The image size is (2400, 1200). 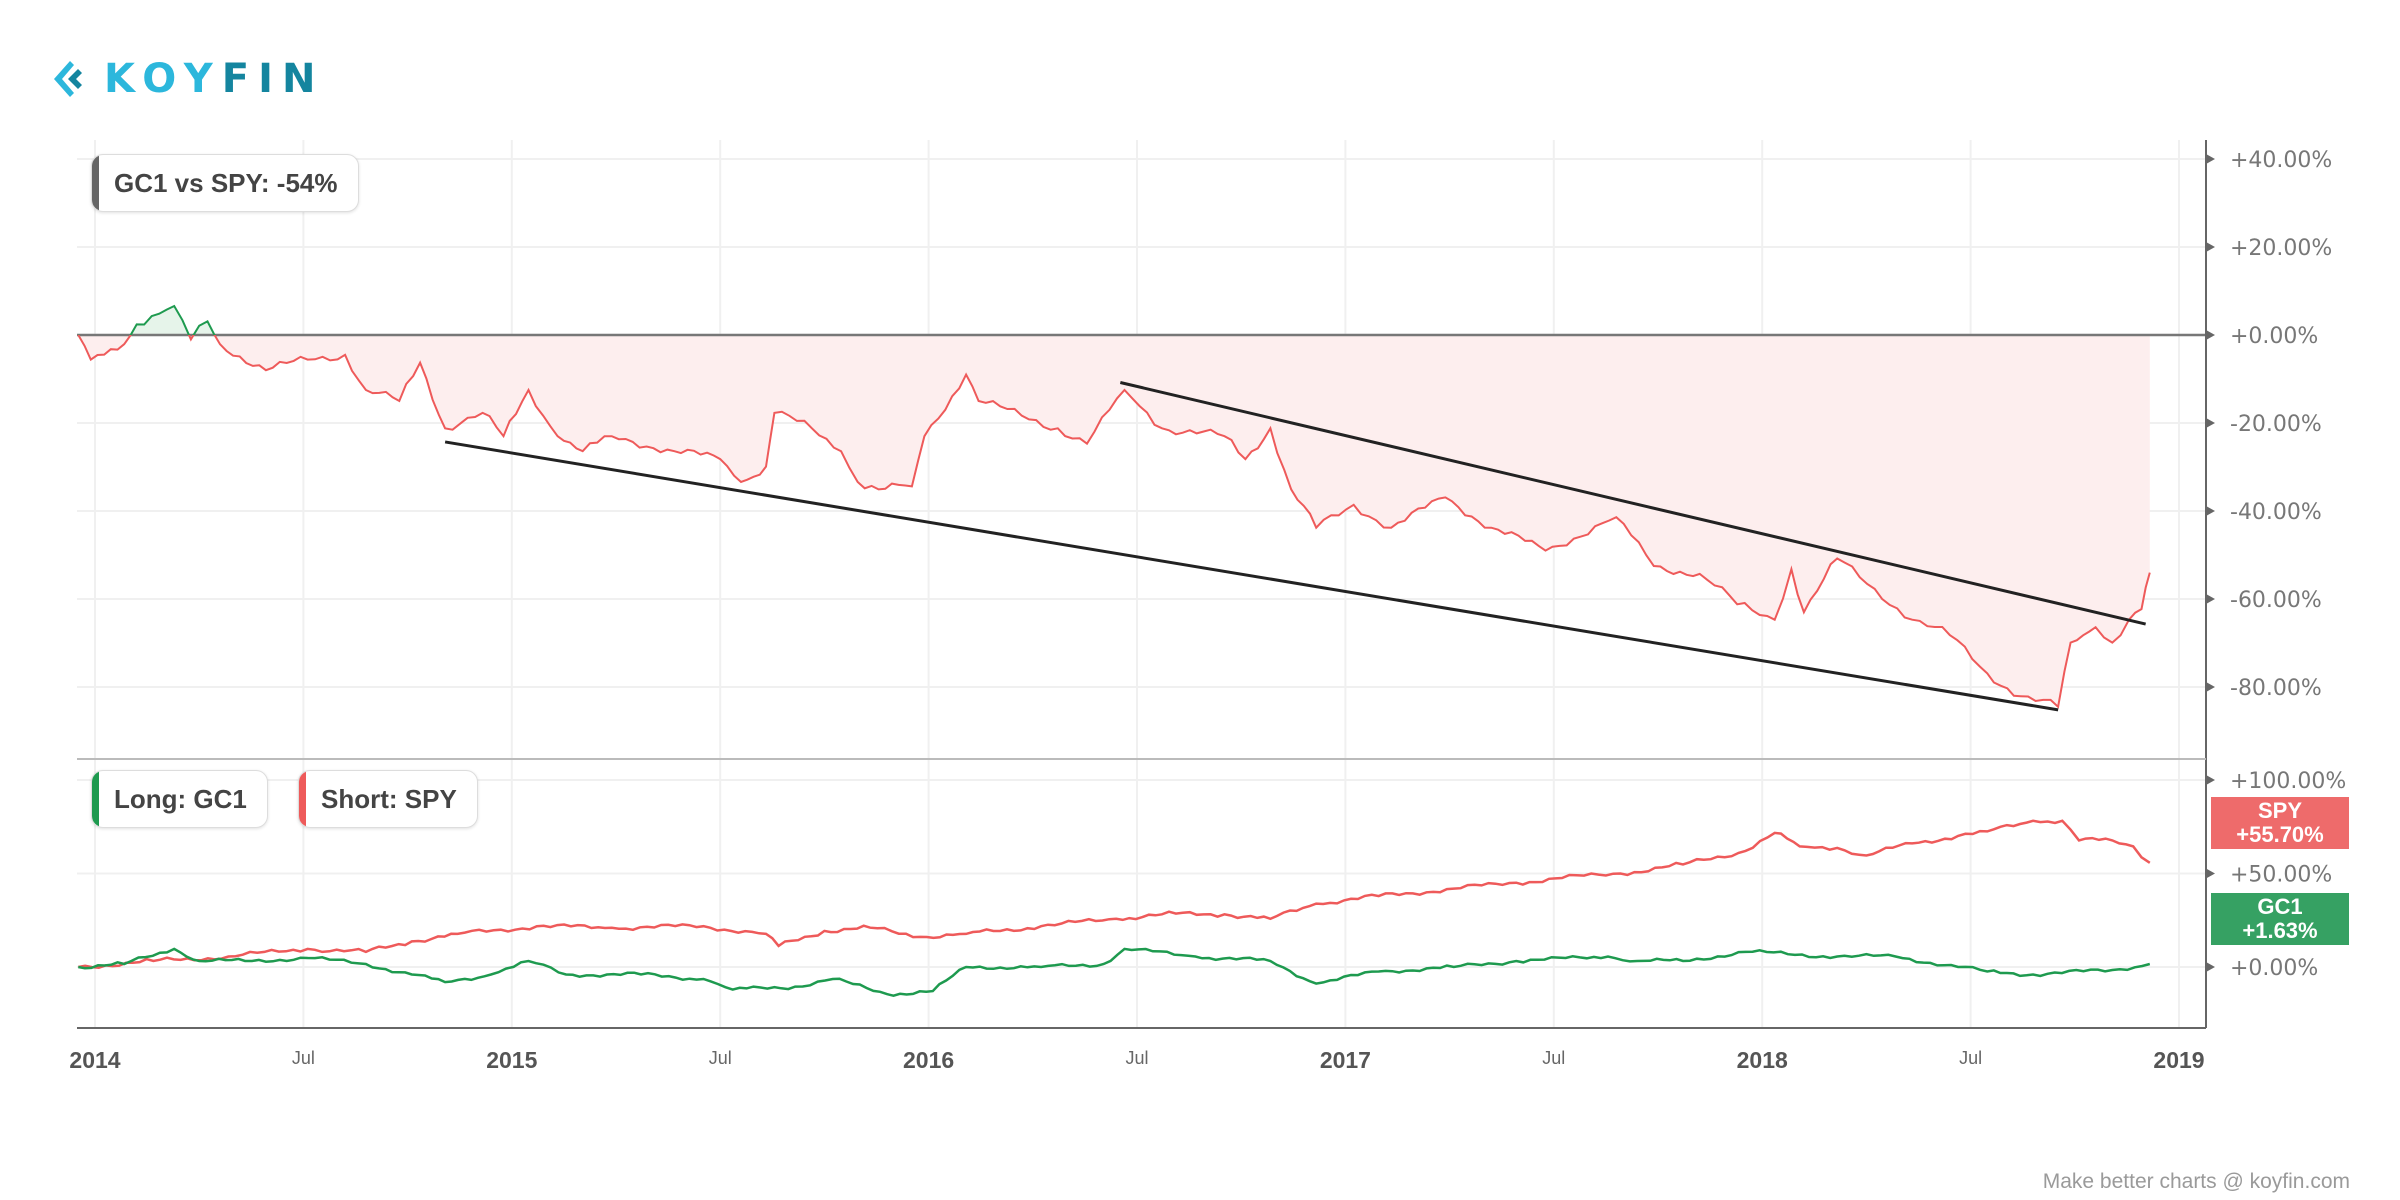 What do you see at coordinates (2178, 1060) in the screenshot?
I see `x-tick-label: 2019` at bounding box center [2178, 1060].